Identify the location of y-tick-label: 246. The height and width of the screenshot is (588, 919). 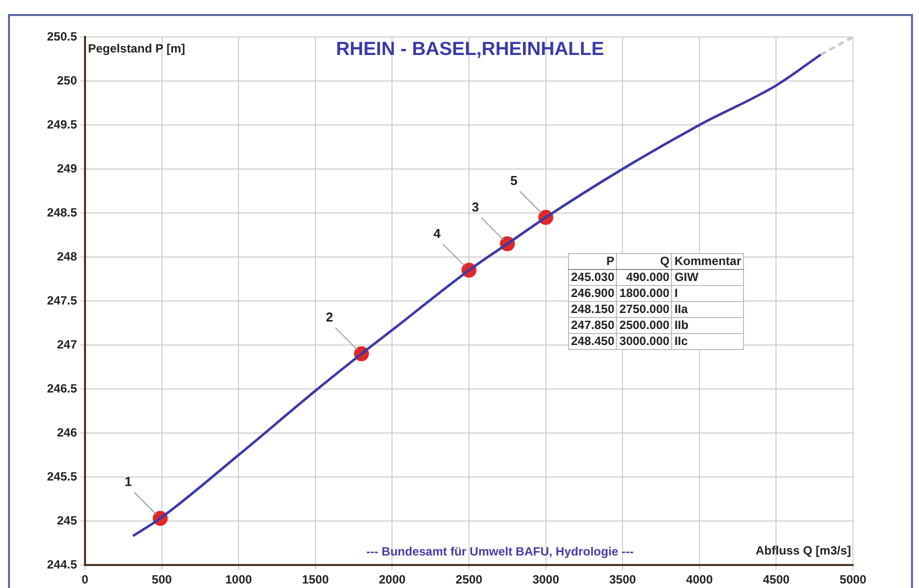
(67, 432).